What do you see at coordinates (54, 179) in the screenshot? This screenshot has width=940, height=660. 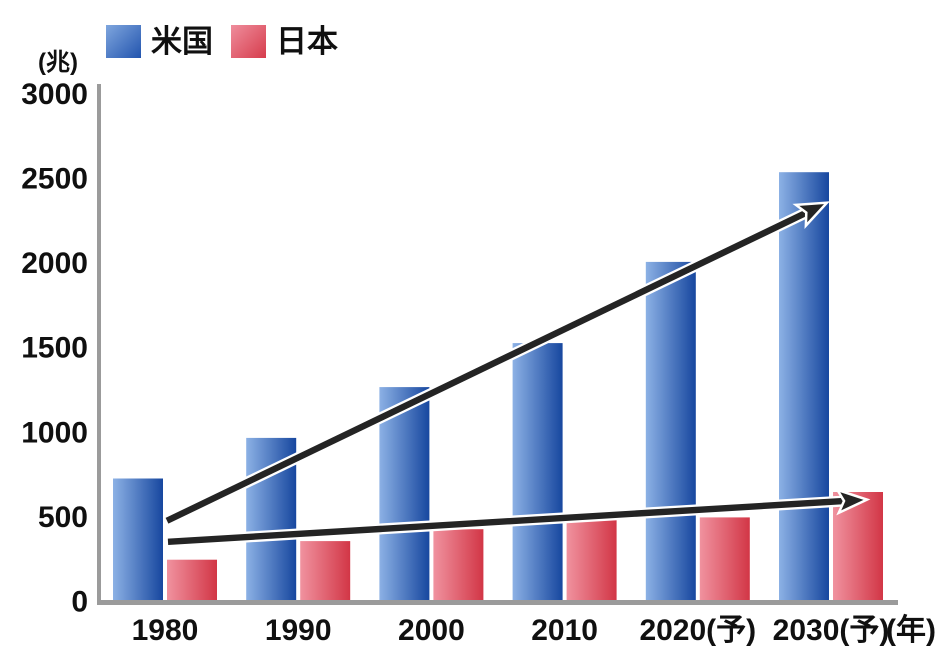 I see `y-tick-label-2500: 2500` at bounding box center [54, 179].